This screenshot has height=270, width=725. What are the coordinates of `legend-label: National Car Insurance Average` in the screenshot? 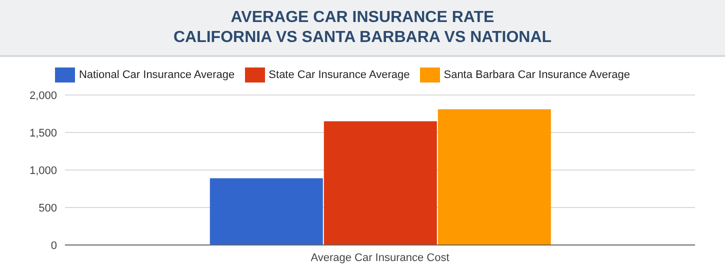 It's located at (156, 74).